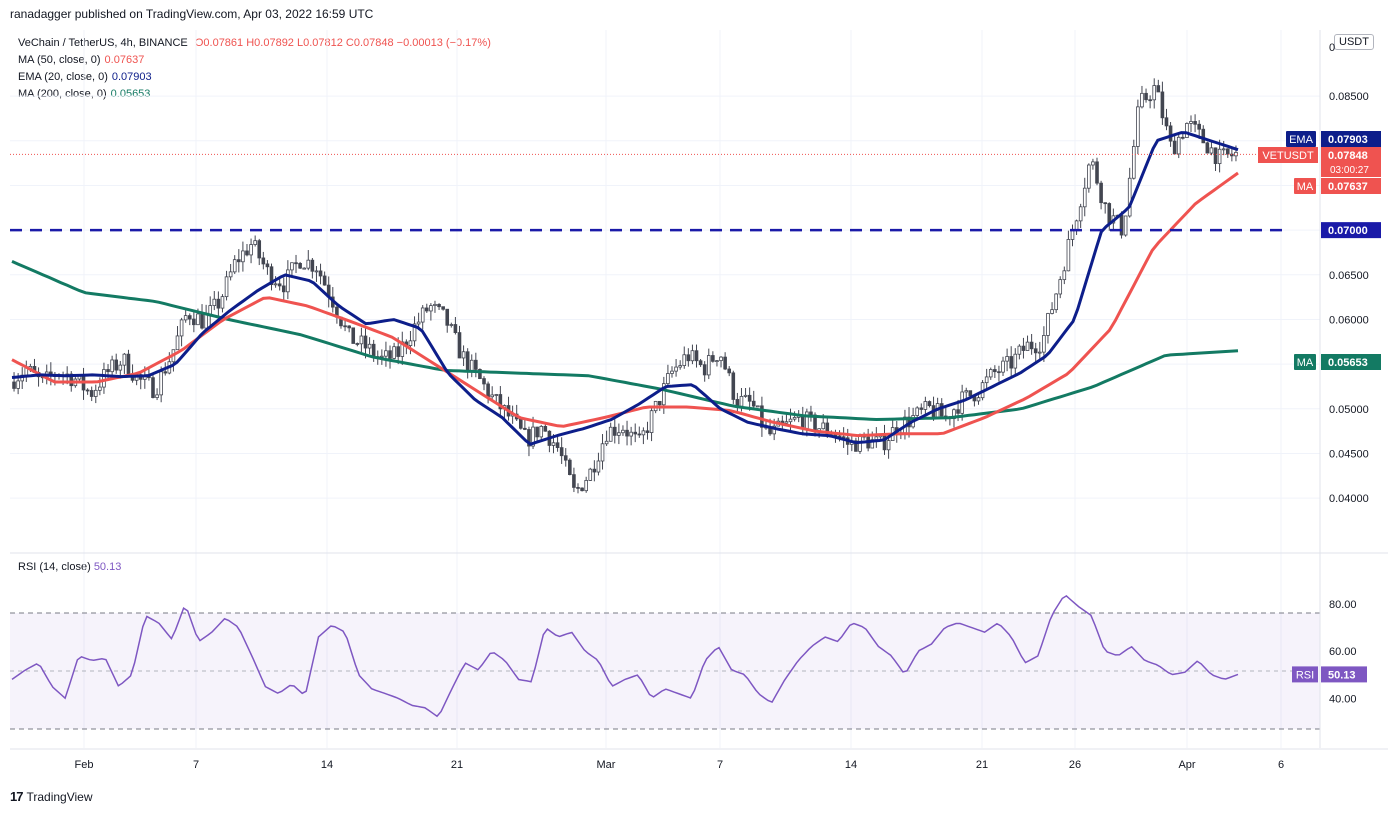  I want to click on ma50-value: 0.07637, so click(124, 60).